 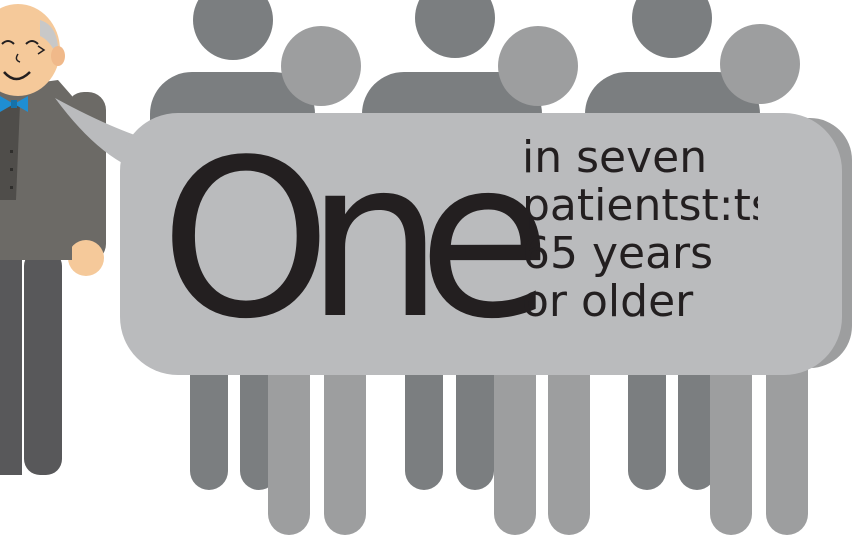 I want to click on headline-caption: in seven patientst:ts 65 years or older, so click(x=640, y=230).